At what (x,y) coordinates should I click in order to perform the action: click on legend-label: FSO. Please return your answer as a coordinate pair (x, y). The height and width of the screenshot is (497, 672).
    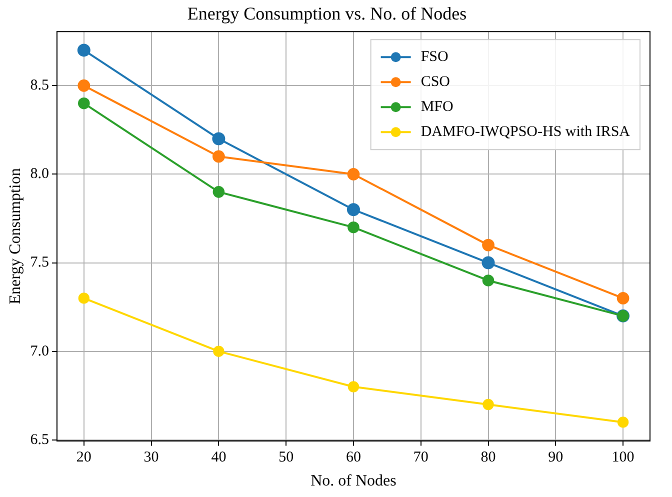
    Looking at the image, I should click on (434, 57).